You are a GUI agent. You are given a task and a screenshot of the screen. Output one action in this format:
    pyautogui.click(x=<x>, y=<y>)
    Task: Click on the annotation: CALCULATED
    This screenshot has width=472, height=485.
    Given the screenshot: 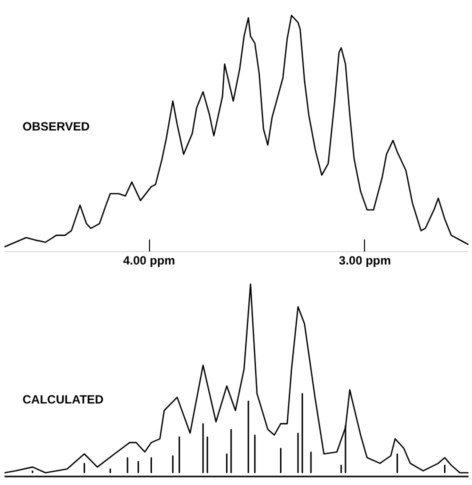 What is the action you would take?
    pyautogui.click(x=63, y=399)
    